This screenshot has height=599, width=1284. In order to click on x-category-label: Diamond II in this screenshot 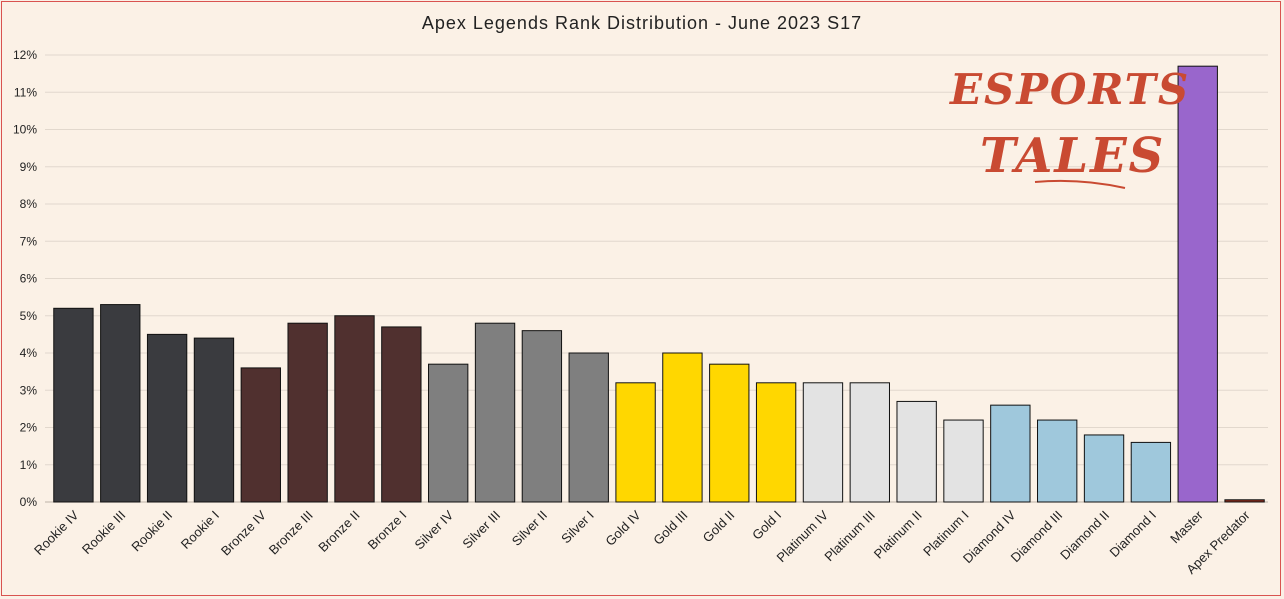, I will do `click(1084, 535)`.